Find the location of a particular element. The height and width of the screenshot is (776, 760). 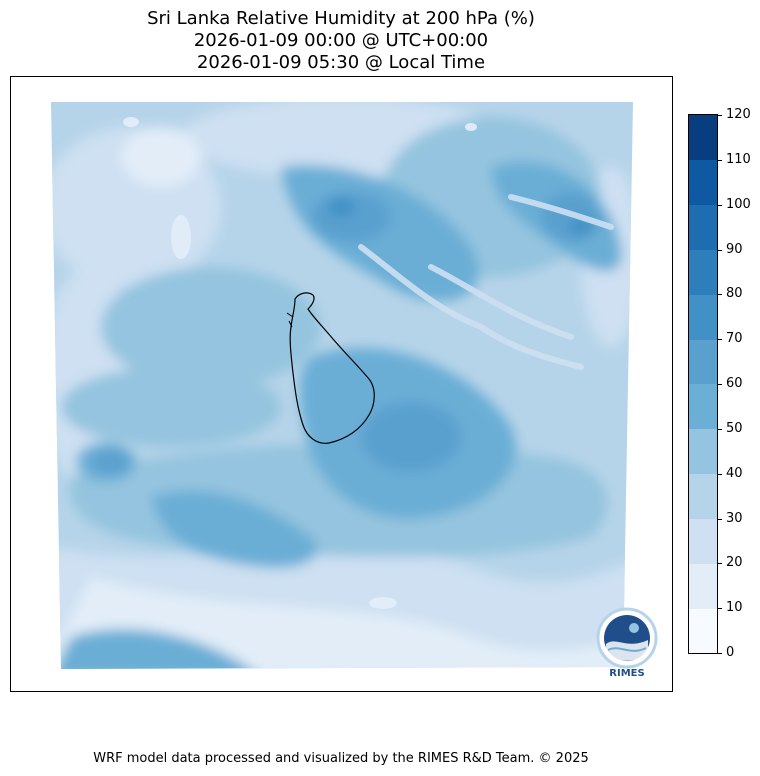

colorbar-tick-label: 0 is located at coordinates (730, 652).